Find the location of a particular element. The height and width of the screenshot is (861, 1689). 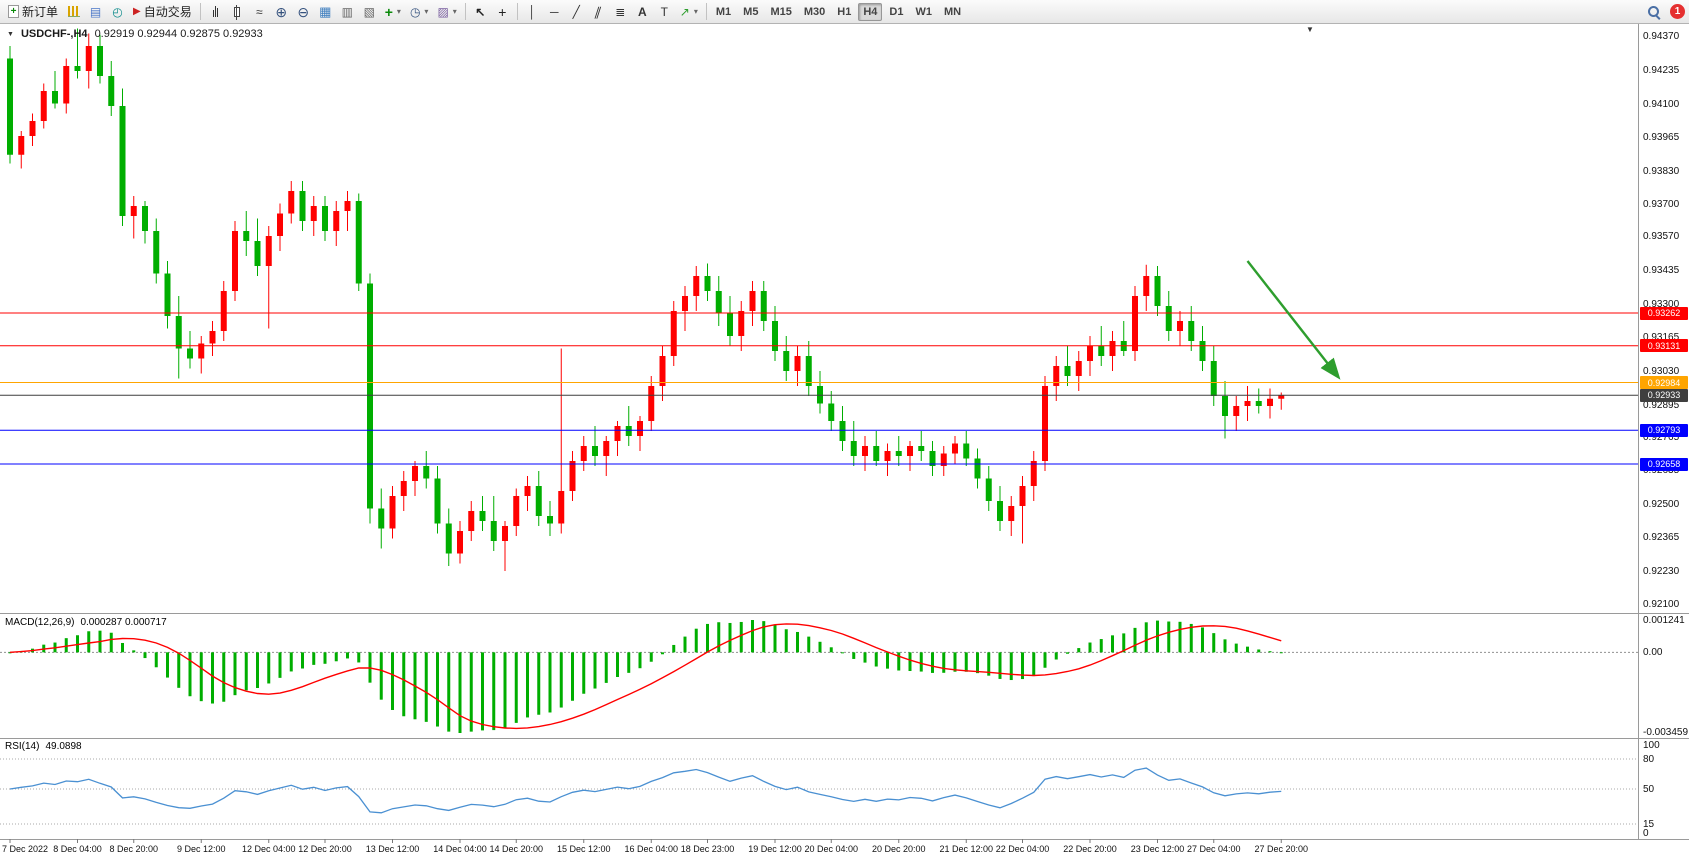

text-button: A is located at coordinates (642, 12).